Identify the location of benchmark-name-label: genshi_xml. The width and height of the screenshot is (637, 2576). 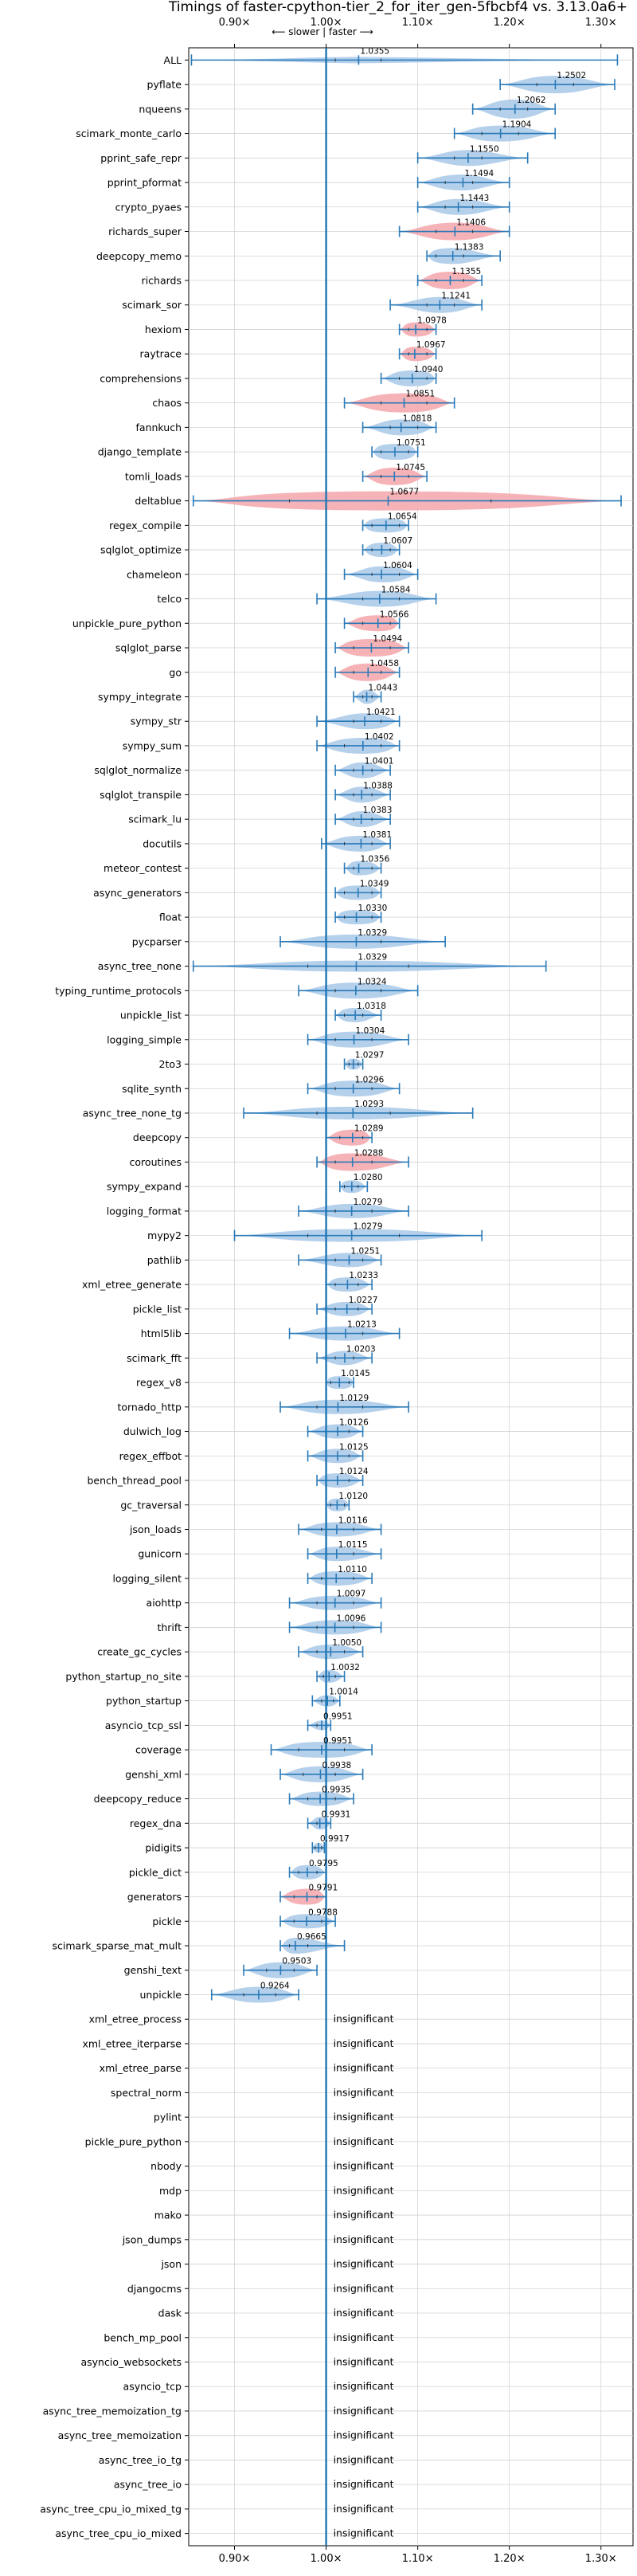
(153, 1774).